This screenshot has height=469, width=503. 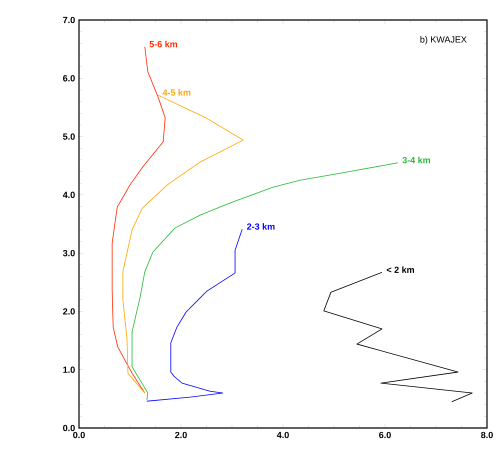 What do you see at coordinates (68, 253) in the screenshot?
I see `y-tick-label: 3.0` at bounding box center [68, 253].